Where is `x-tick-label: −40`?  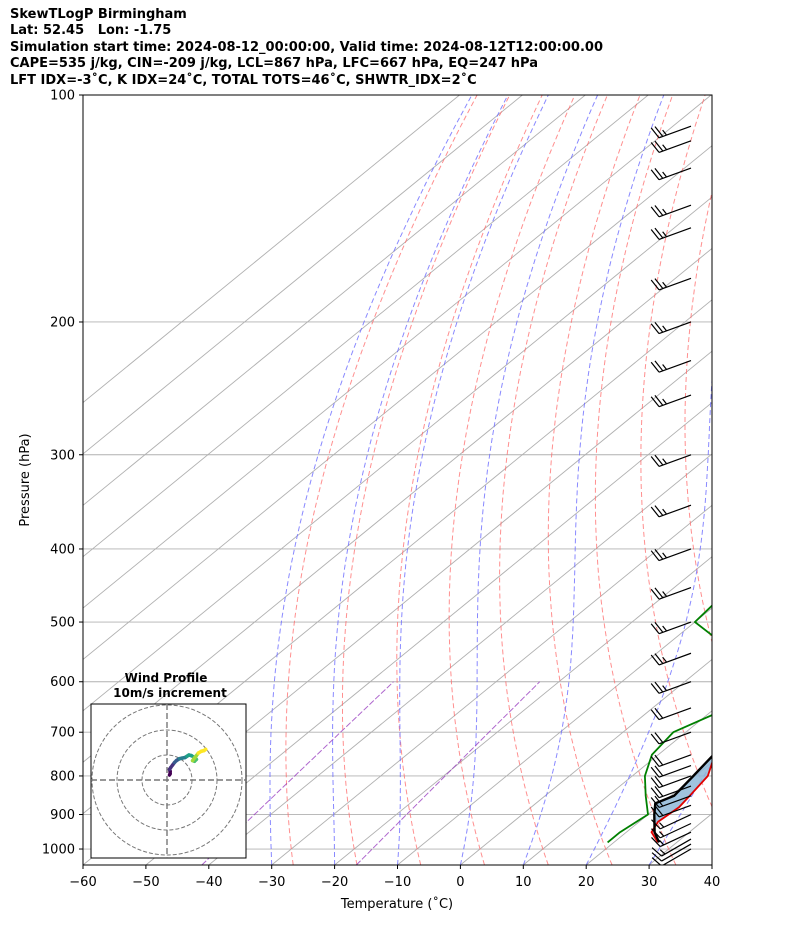 x-tick-label: −40 is located at coordinates (208, 882).